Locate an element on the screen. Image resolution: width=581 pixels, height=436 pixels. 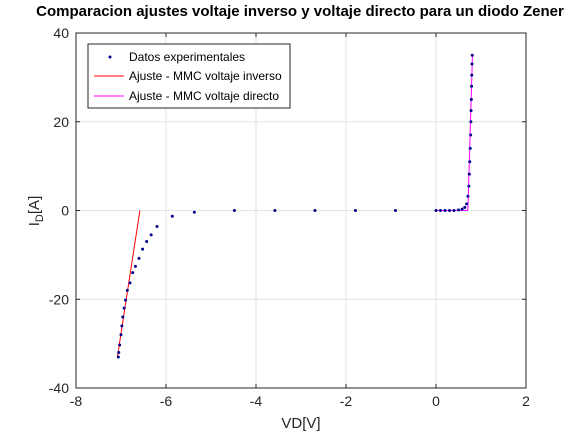
y-tick-label: -40 is located at coordinates (59, 388).